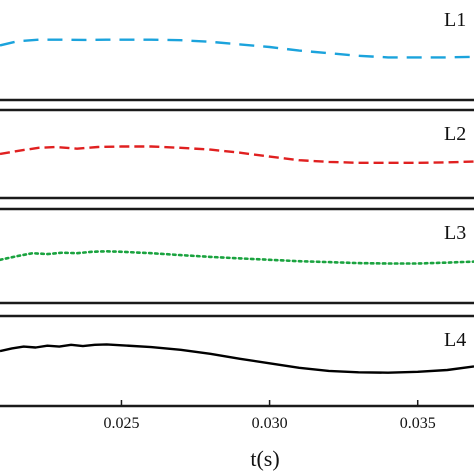  Describe the element at coordinates (455, 233) in the screenshot. I see `panel-label-l3: L3` at that location.